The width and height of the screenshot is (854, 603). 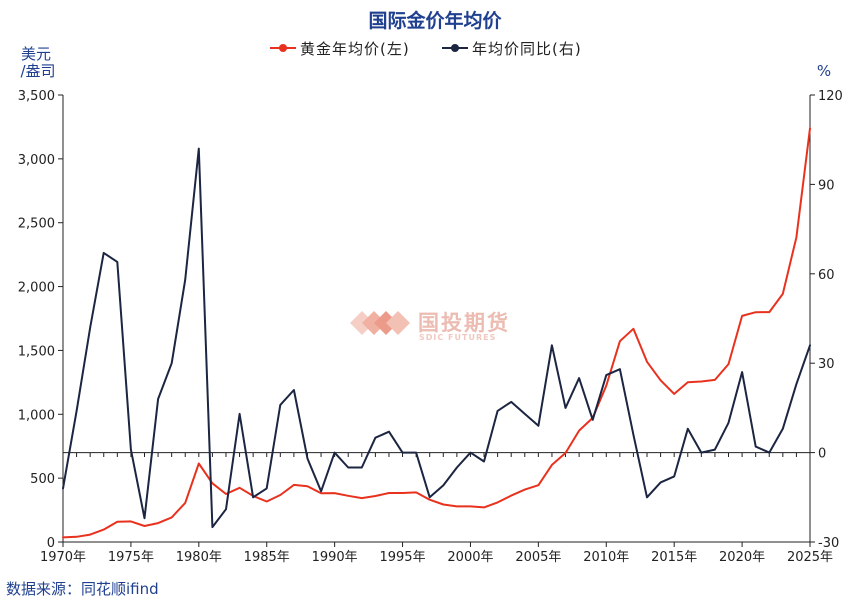 What do you see at coordinates (606, 557) in the screenshot?
I see `x-tick-label: 2010年` at bounding box center [606, 557].